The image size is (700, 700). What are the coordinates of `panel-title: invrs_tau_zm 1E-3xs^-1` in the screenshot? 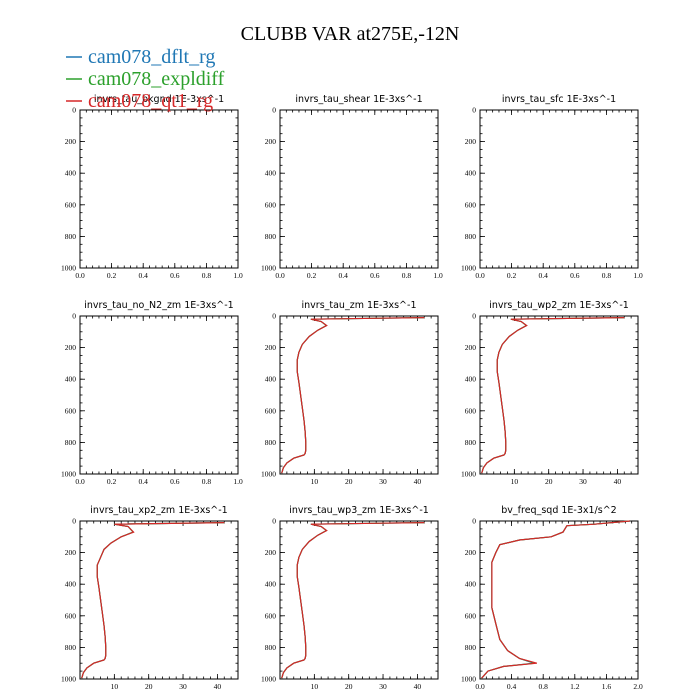 It's located at (359, 305).